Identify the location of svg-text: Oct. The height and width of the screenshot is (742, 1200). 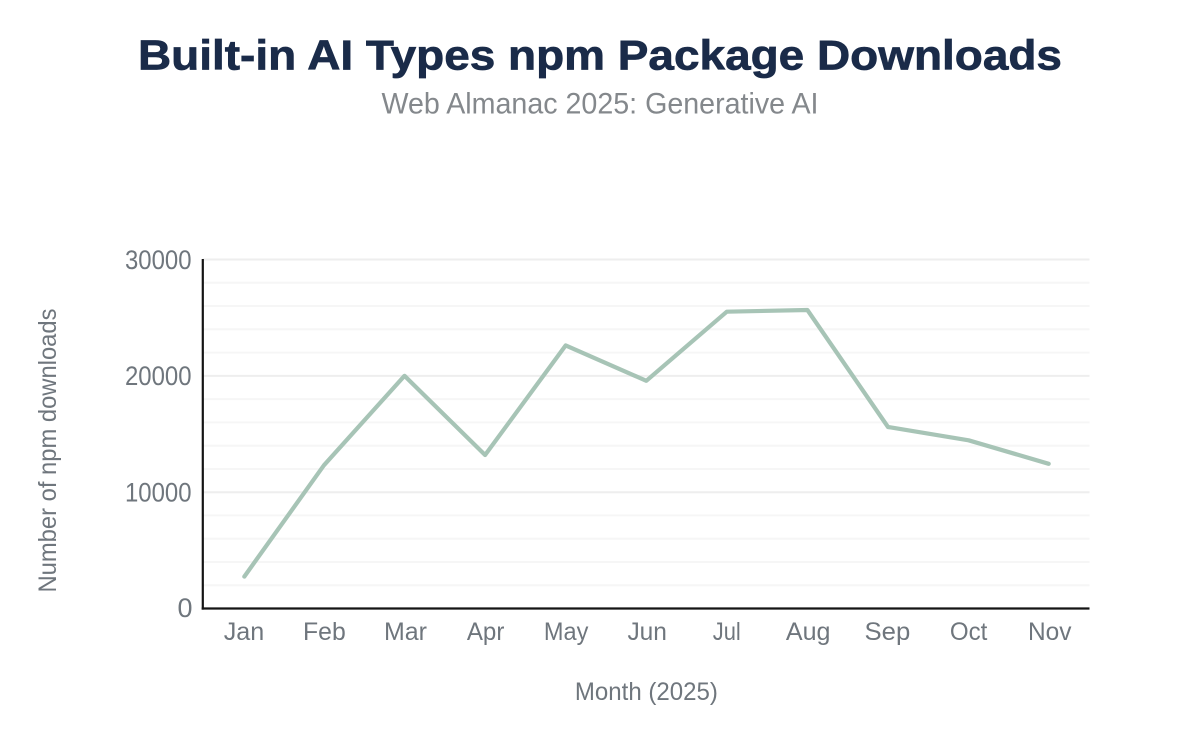
(969, 632).